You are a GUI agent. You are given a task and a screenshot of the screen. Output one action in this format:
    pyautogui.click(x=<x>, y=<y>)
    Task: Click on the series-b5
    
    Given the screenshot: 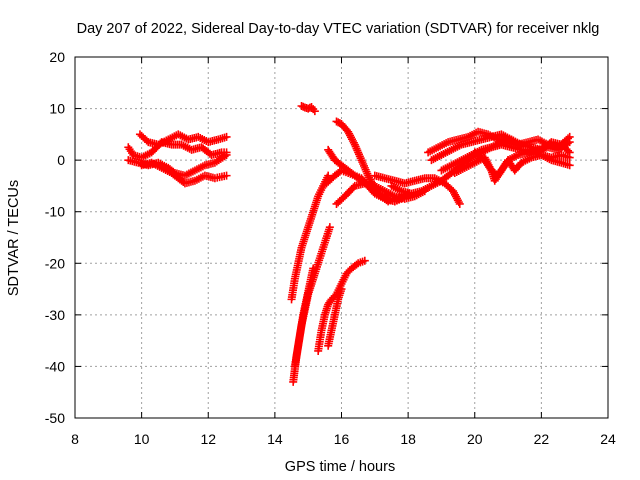 What is the action you would take?
    pyautogui.click(x=341, y=305)
    